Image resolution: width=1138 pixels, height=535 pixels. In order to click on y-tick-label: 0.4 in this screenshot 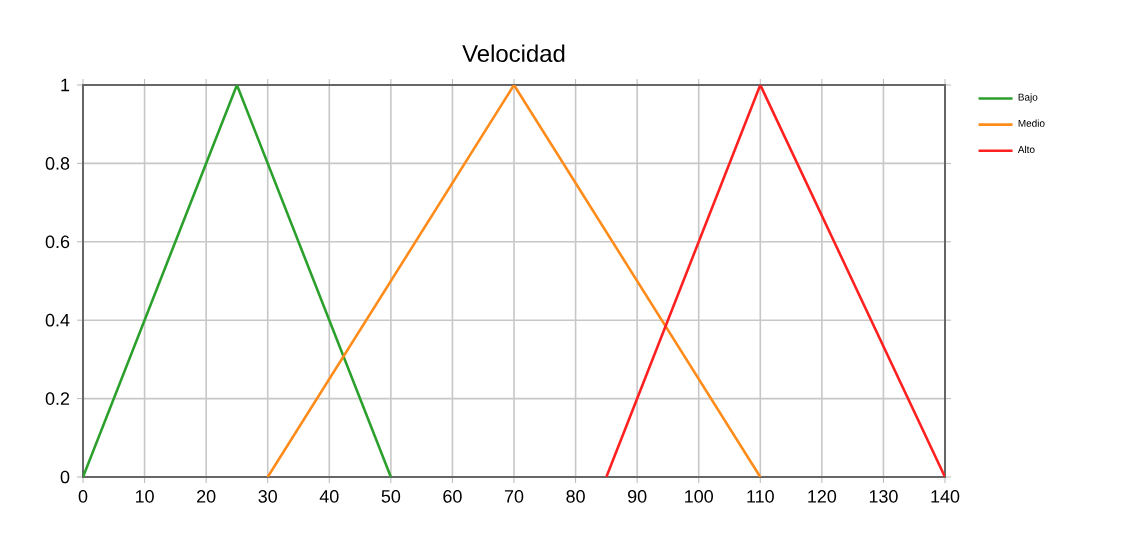, I will do `click(57, 320)`.